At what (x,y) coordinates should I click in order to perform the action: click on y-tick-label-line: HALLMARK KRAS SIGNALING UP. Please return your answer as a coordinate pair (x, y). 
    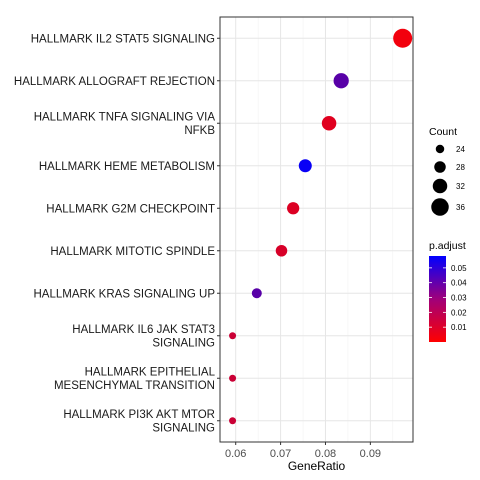
    Looking at the image, I should click on (125, 294).